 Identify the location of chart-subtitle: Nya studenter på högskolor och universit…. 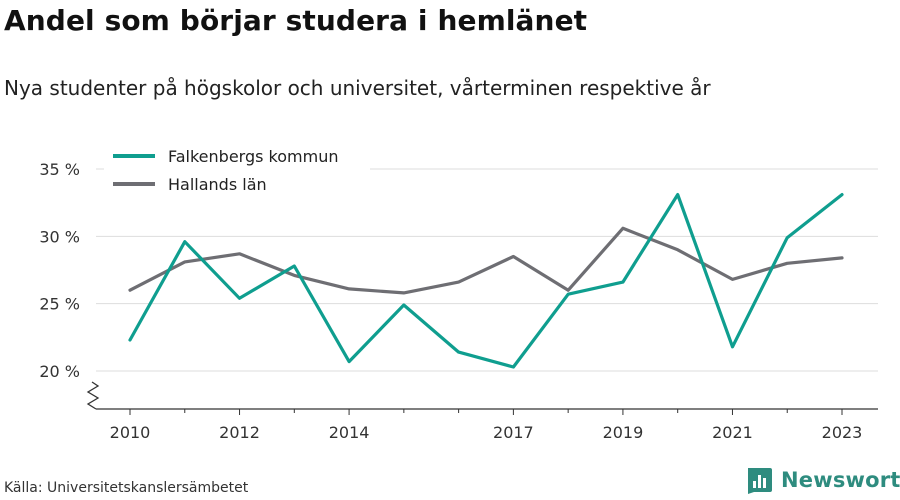
(357, 88).